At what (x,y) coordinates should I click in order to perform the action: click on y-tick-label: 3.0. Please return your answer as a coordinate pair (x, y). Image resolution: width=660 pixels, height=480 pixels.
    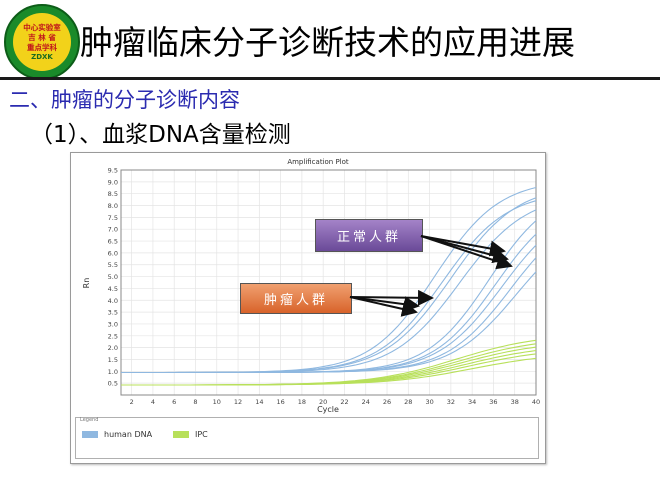
    Looking at the image, I should click on (113, 324).